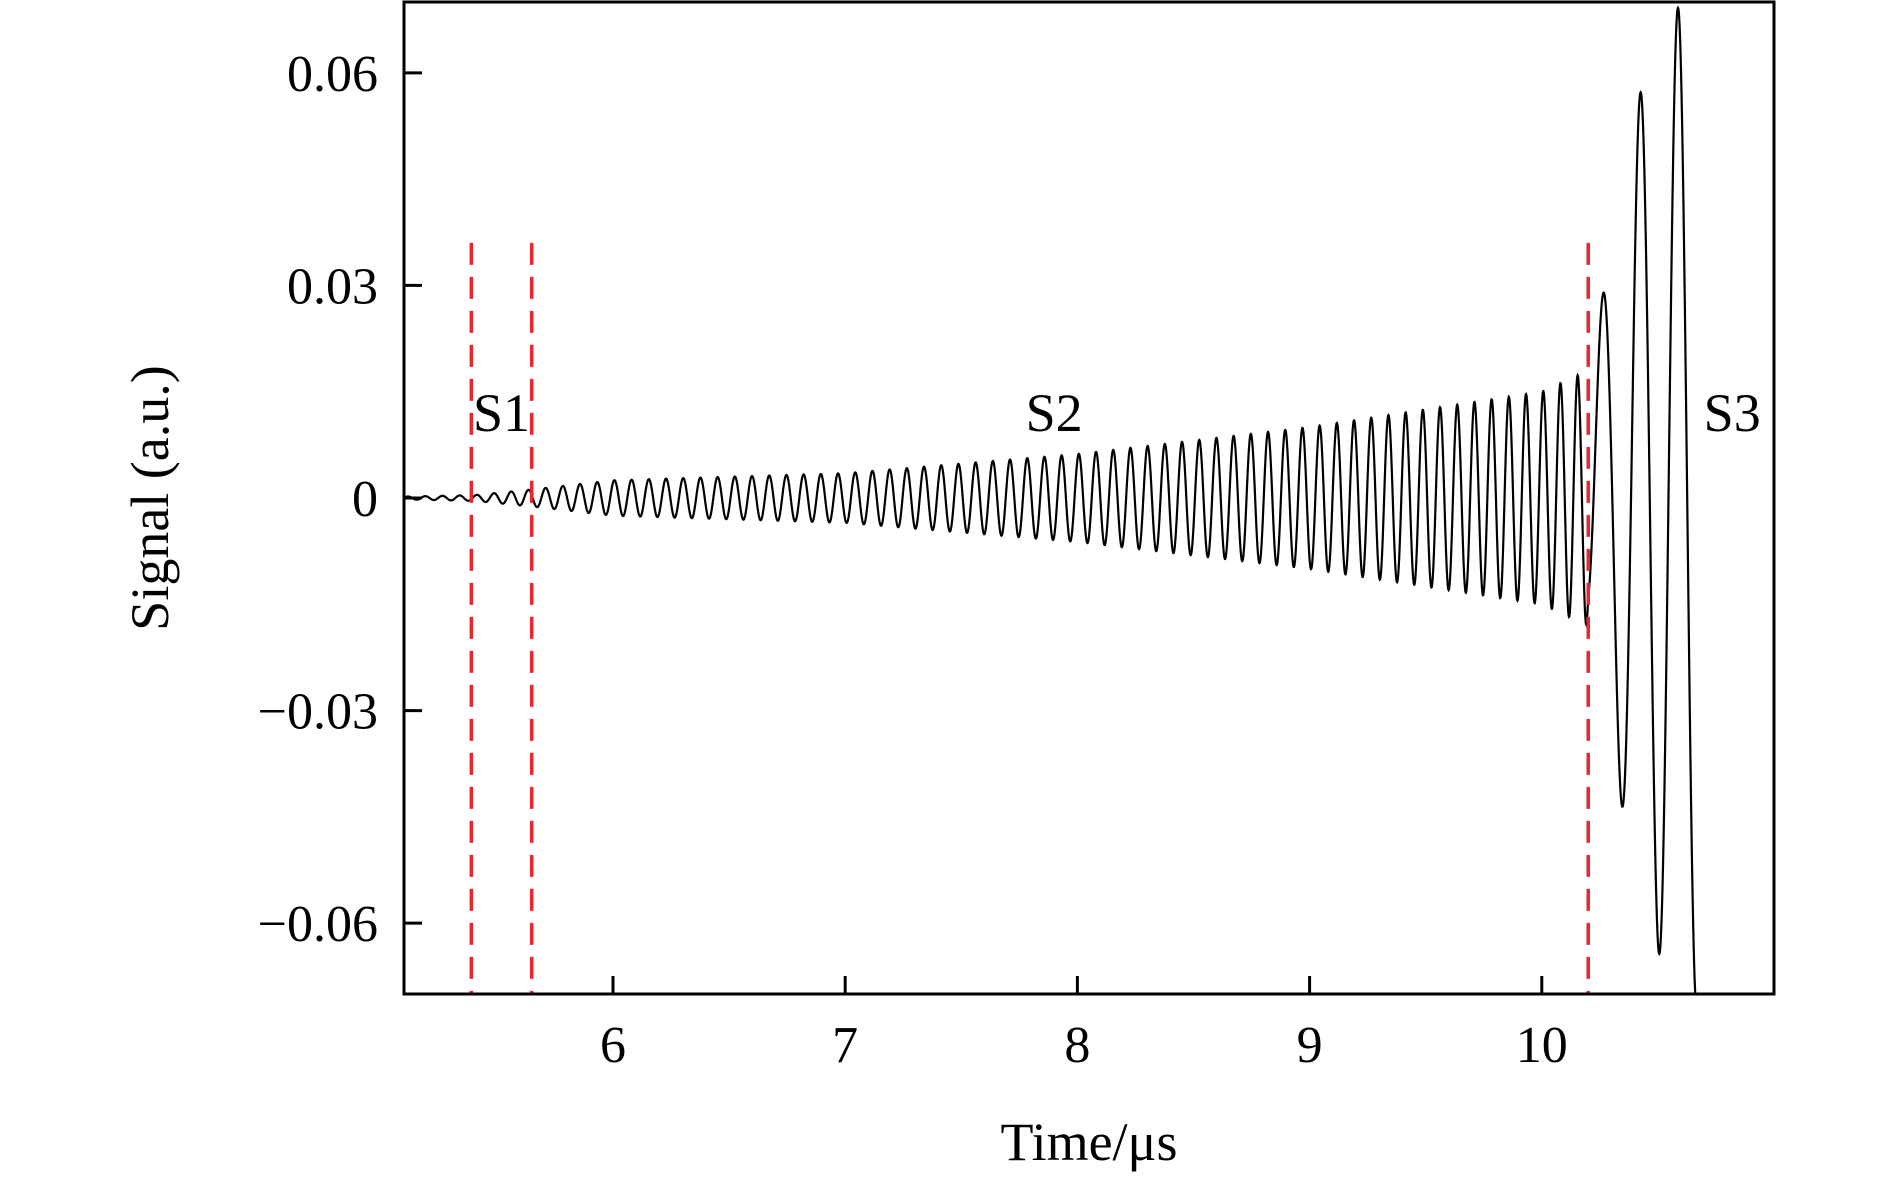 The width and height of the screenshot is (1890, 1182). What do you see at coordinates (1732, 413) in the screenshot?
I see `region-label-3: S3` at bounding box center [1732, 413].